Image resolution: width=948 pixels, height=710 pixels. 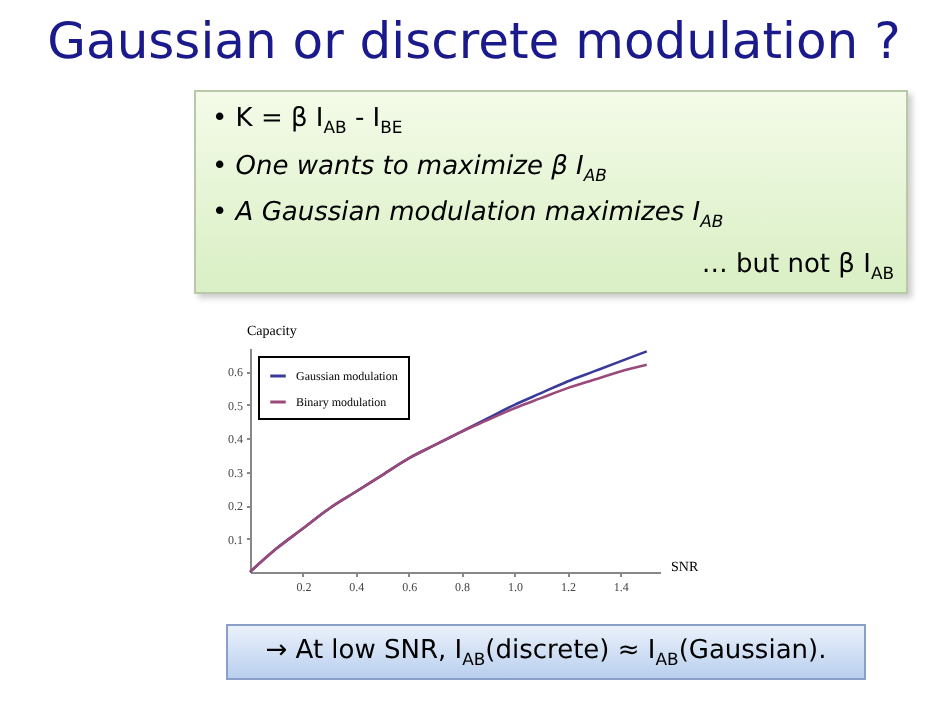 I want to click on text: → At low SNR, I$_{AB}$(discrete) ≈ I$_{AB}$(Gaussian)., so click(x=546, y=652).